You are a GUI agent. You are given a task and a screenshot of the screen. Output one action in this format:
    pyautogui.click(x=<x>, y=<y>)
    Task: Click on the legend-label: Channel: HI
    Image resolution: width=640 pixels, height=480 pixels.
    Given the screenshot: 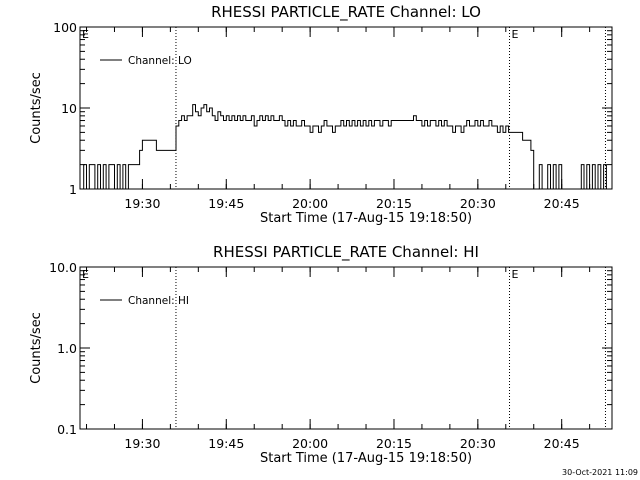 What is the action you would take?
    pyautogui.click(x=158, y=301)
    